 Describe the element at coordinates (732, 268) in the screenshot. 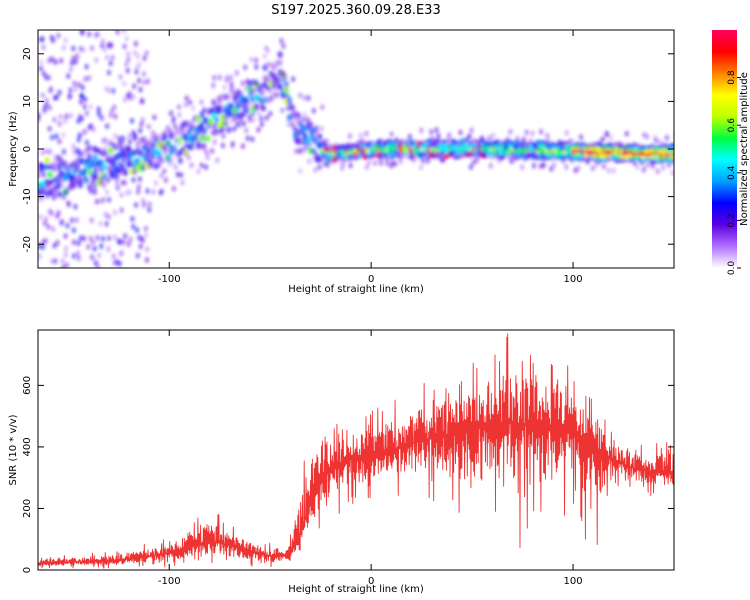

I see `colorbar-tick-label: 0.0` at that location.